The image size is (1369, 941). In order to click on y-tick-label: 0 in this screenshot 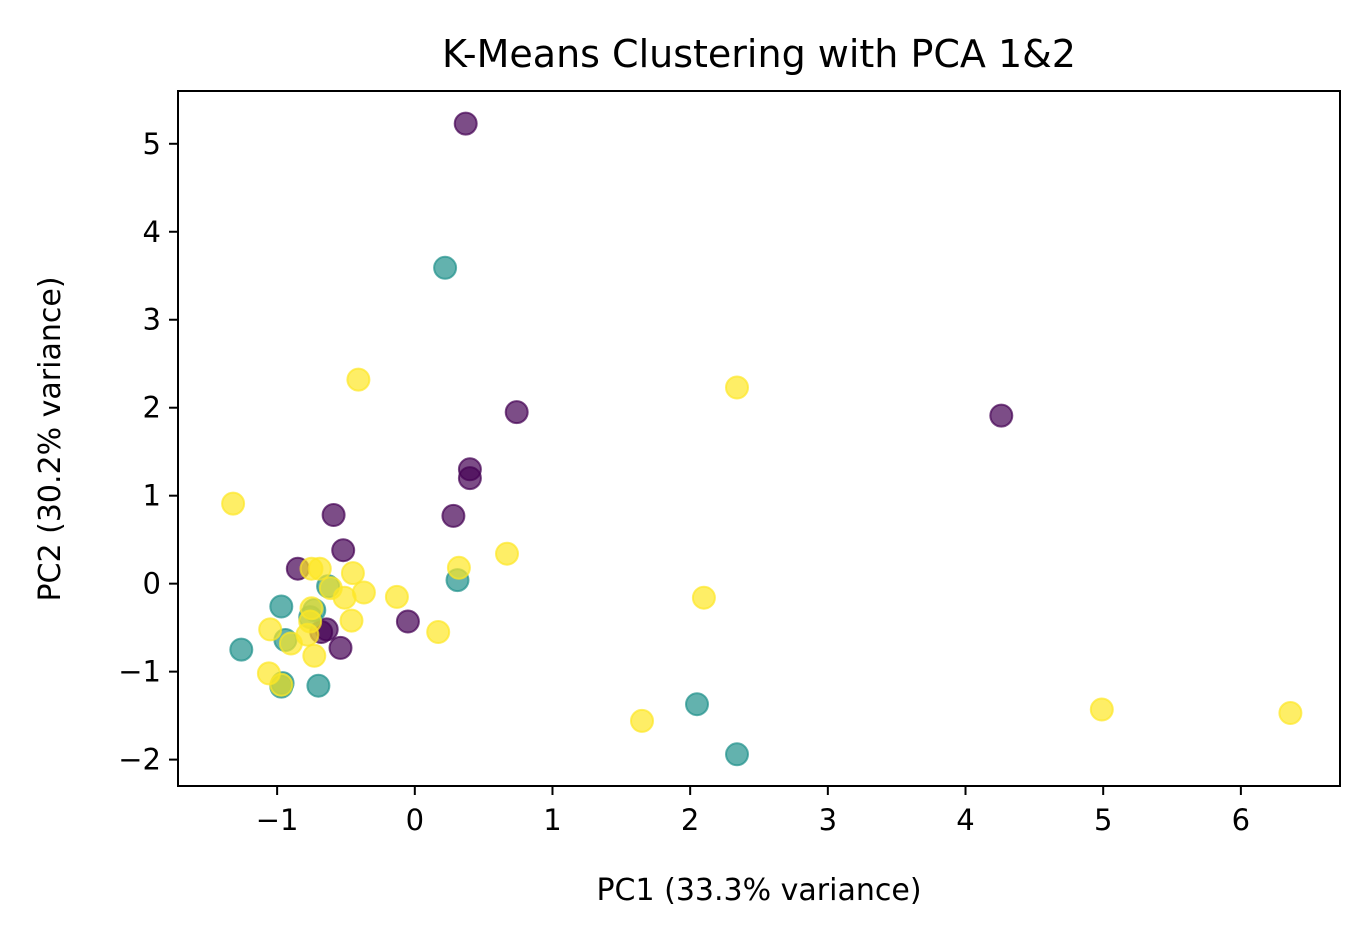, I will do `click(152, 584)`.